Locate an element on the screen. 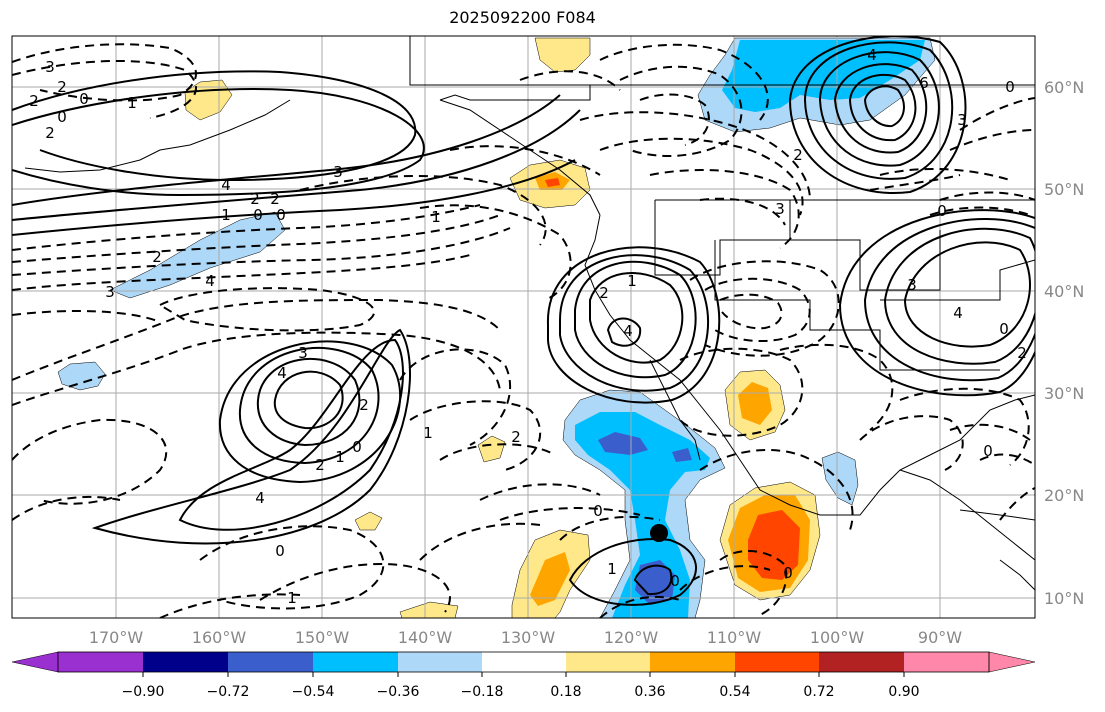 The width and height of the screenshot is (1105, 712). lat-label: 40°N is located at coordinates (1064, 291).